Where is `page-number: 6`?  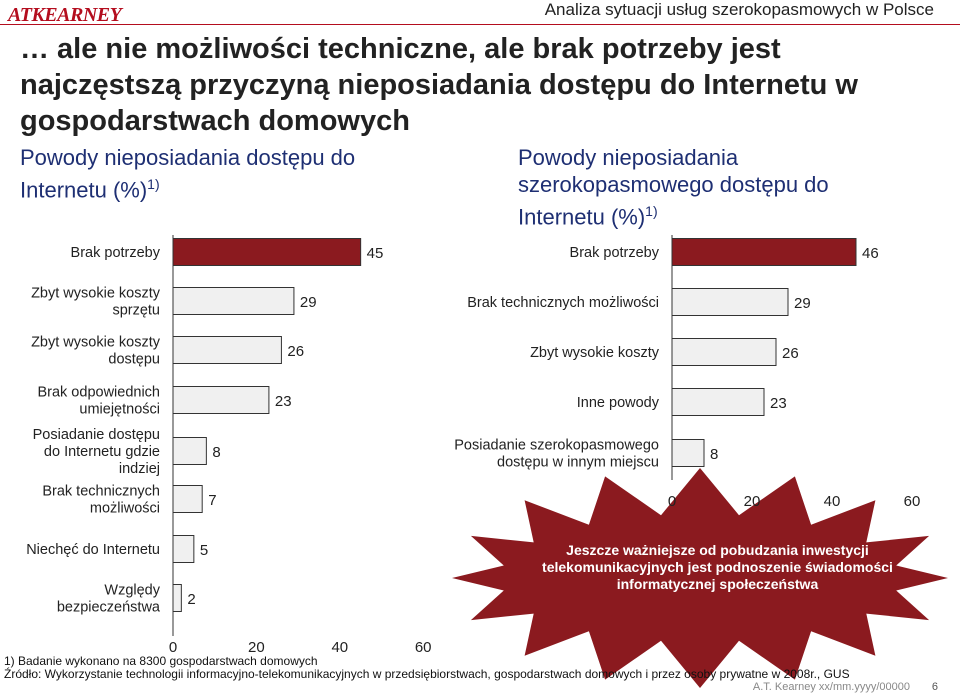
page-number: 6 is located at coordinates (934, 687).